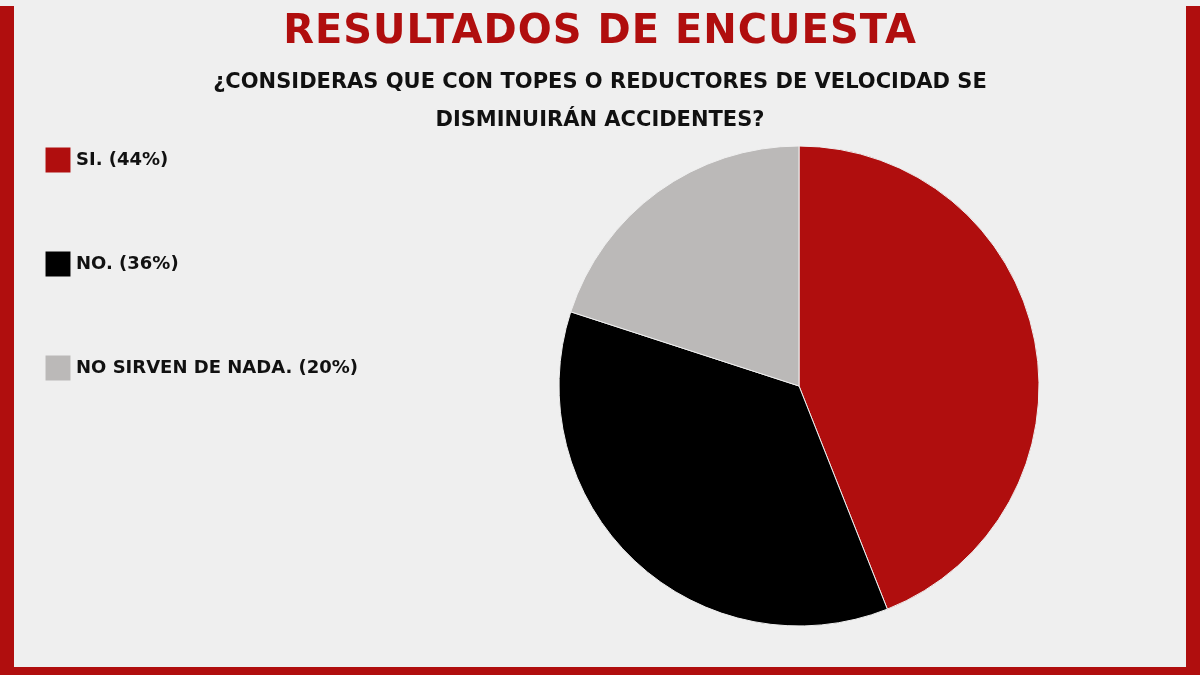 This screenshot has height=675, width=1200. What do you see at coordinates (122, 158) in the screenshot?
I see `legend-label: SI. (44%)` at bounding box center [122, 158].